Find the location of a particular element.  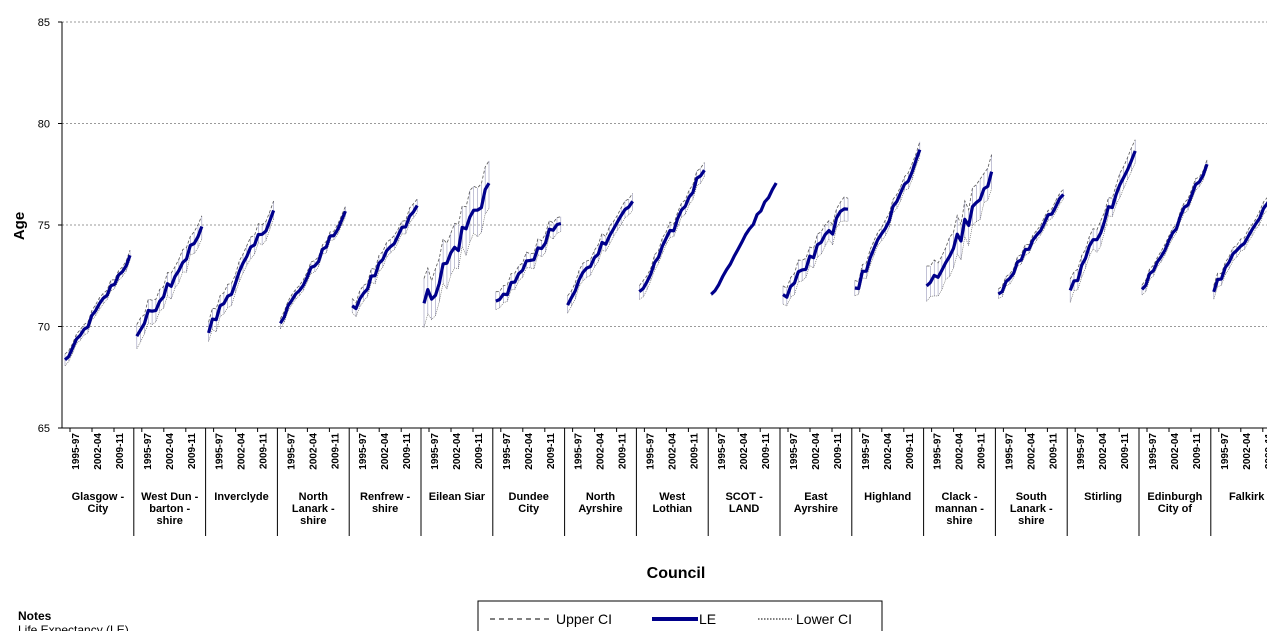

council-group: 1995-97 2002-04 2009-11 Falkirk is located at coordinates (1242, 465).